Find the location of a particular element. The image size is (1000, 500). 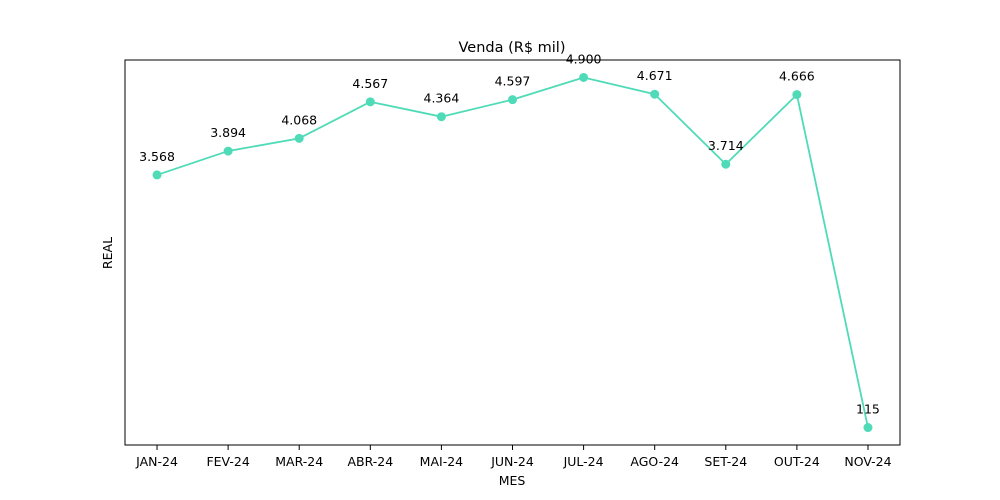

x-tick-label: JUN-24 is located at coordinates (512, 461).